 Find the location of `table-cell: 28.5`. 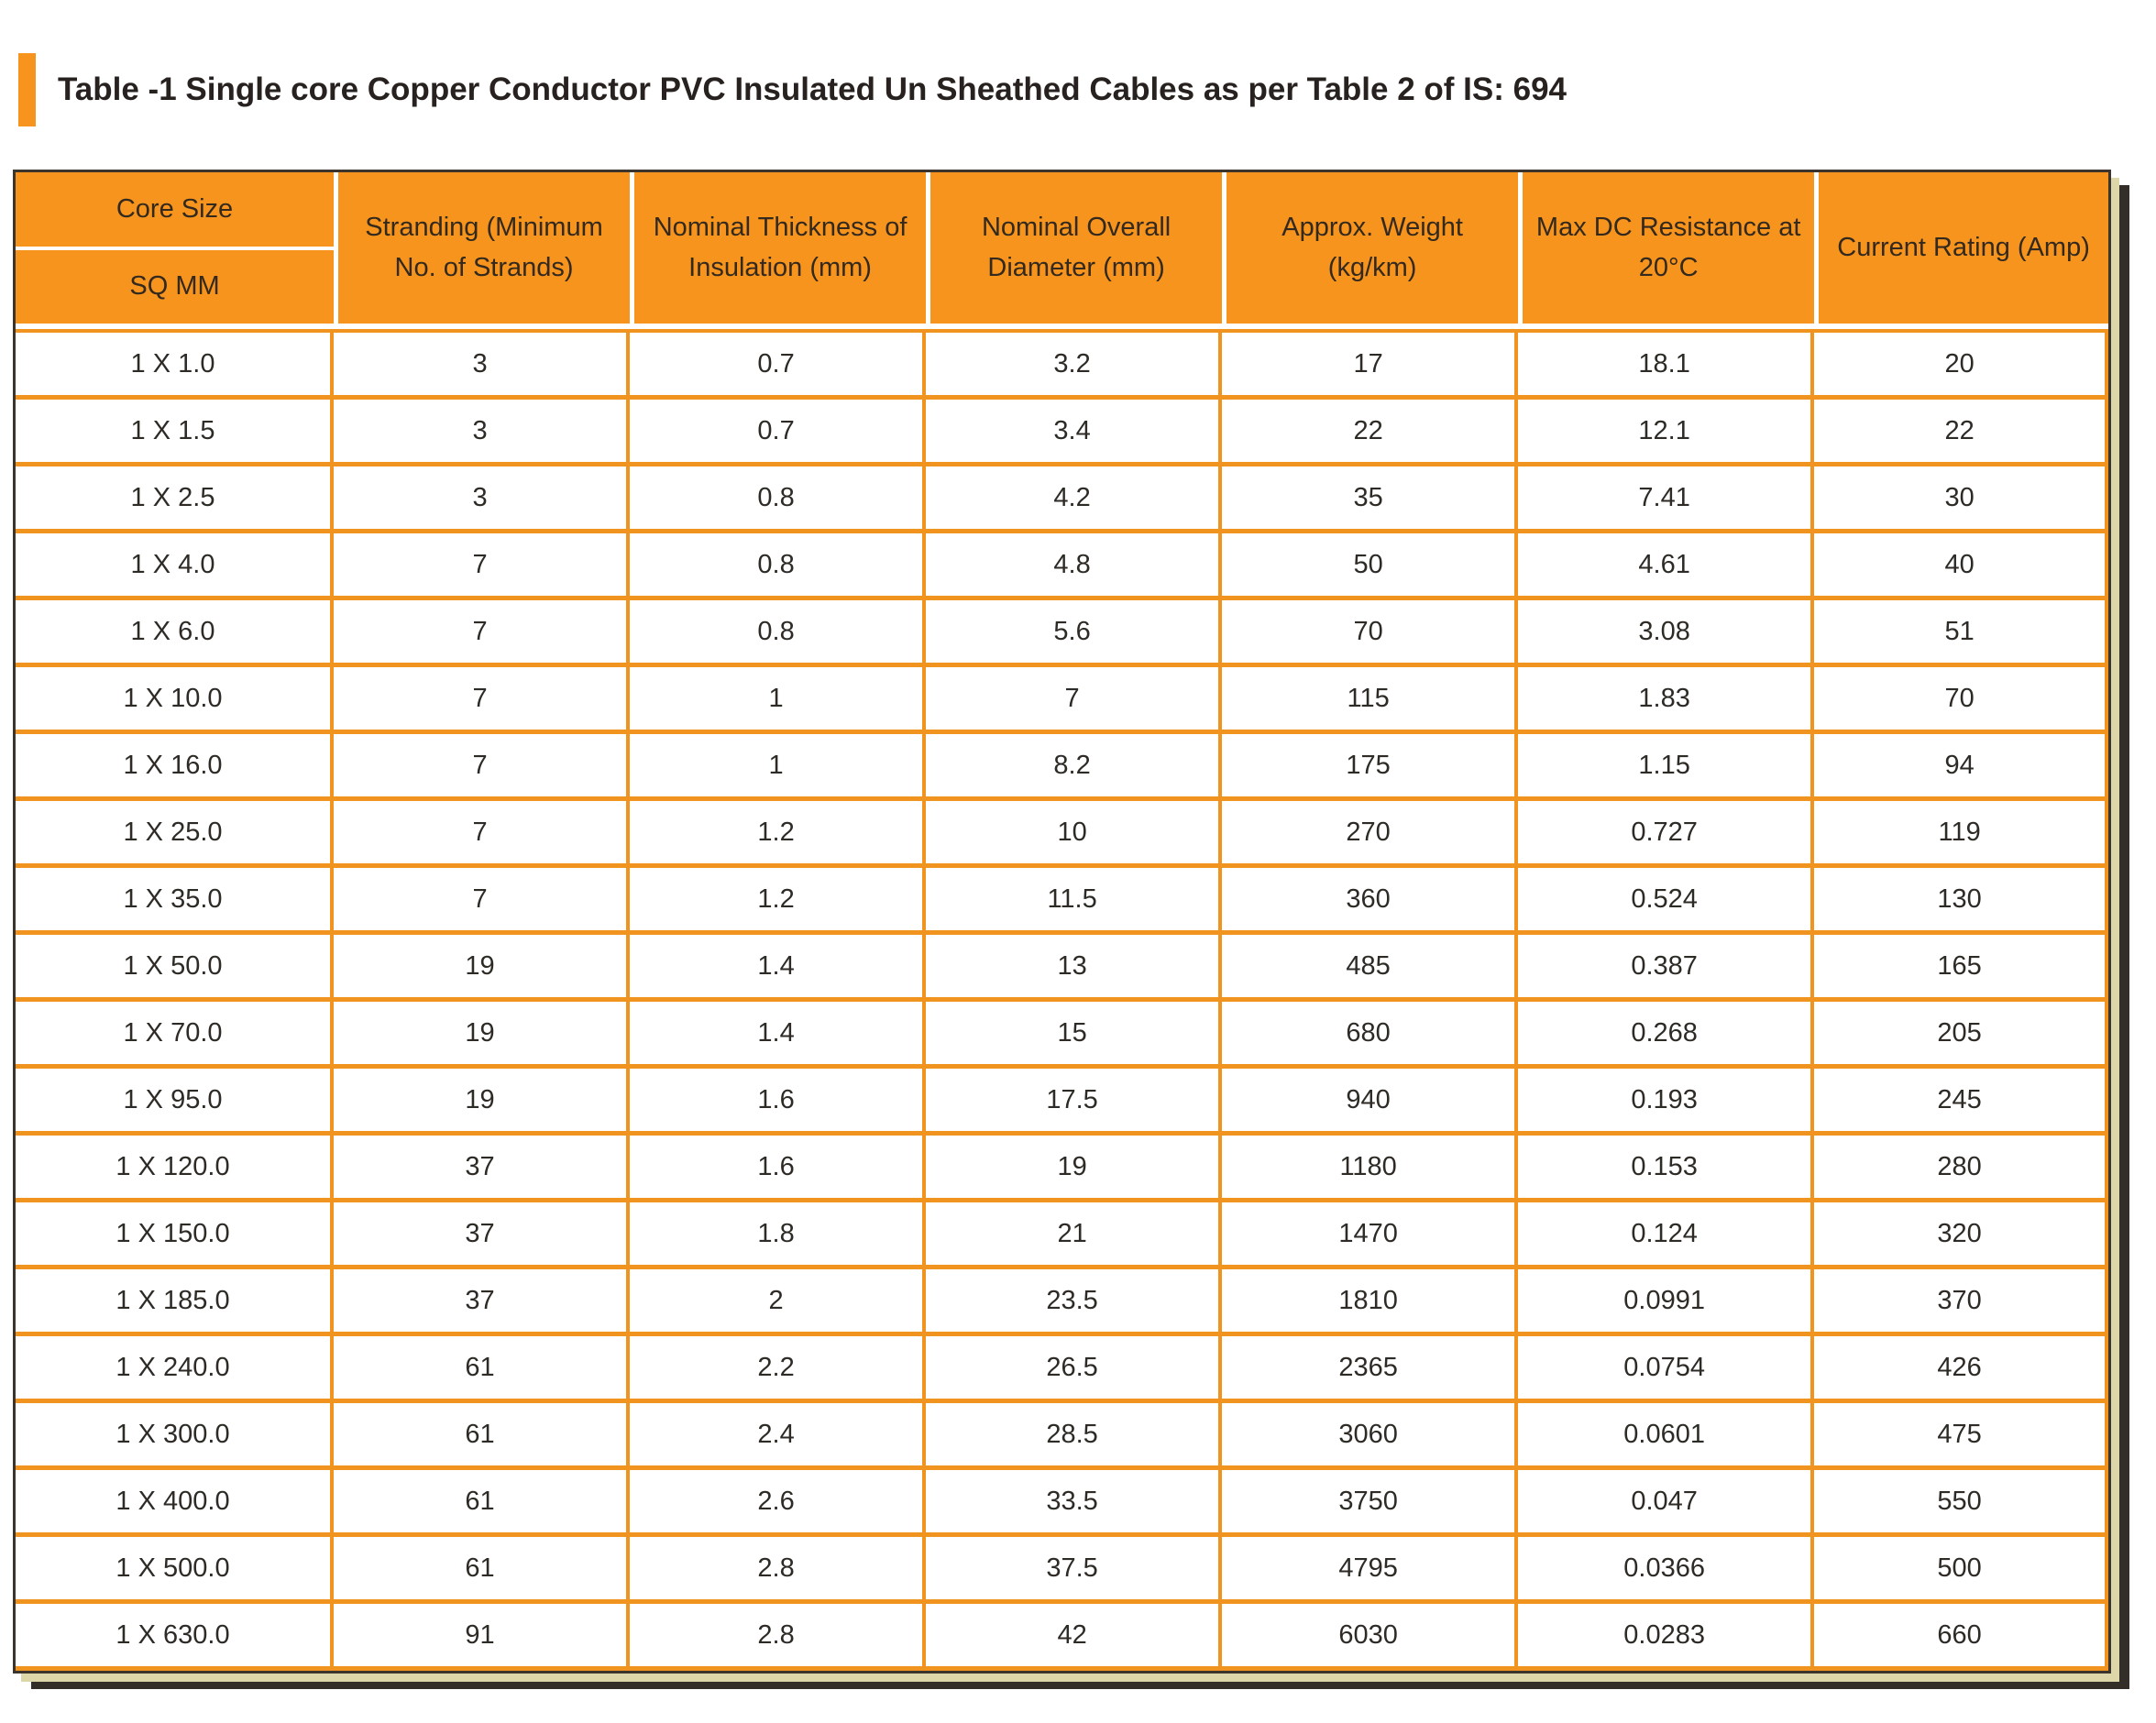

table-cell: 28.5 is located at coordinates (1074, 1437).